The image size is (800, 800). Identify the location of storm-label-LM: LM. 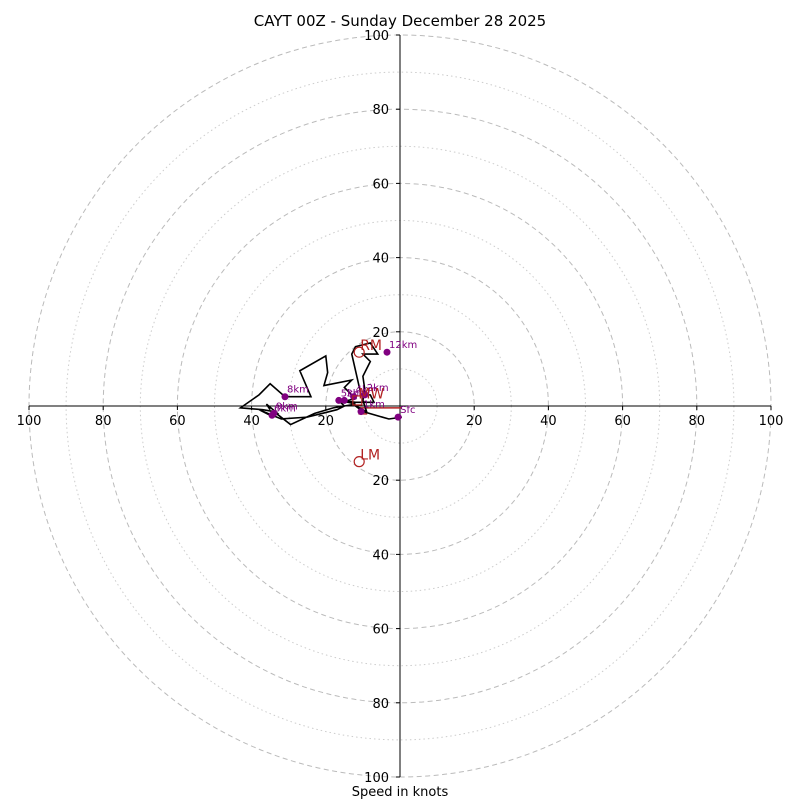
(370, 456).